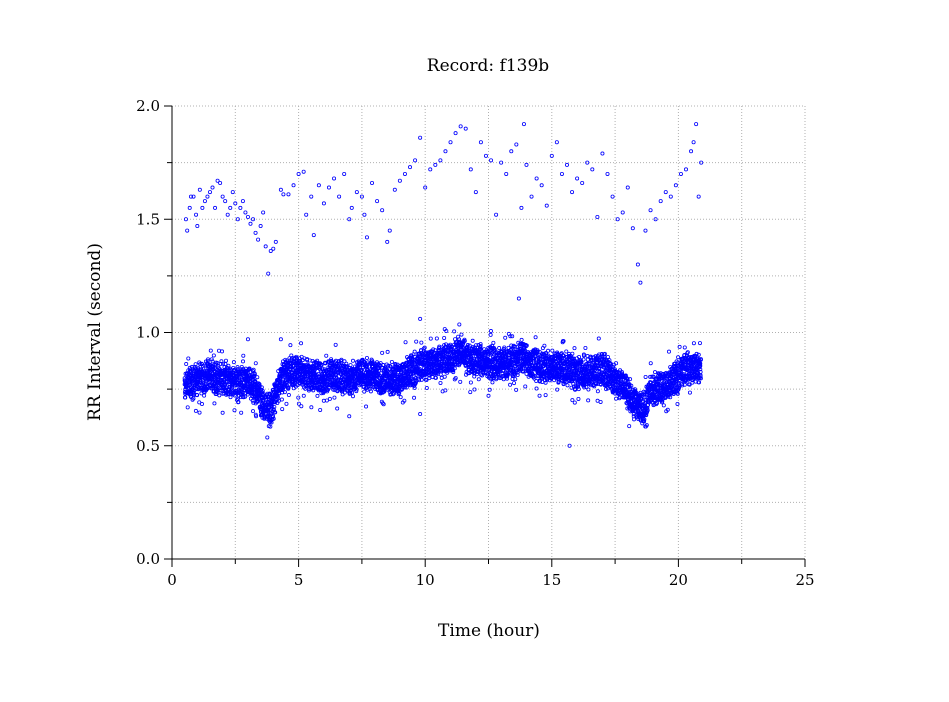 This screenshot has height=702, width=949. What do you see at coordinates (804, 580) in the screenshot?
I see `x-tick-label: 25` at bounding box center [804, 580].